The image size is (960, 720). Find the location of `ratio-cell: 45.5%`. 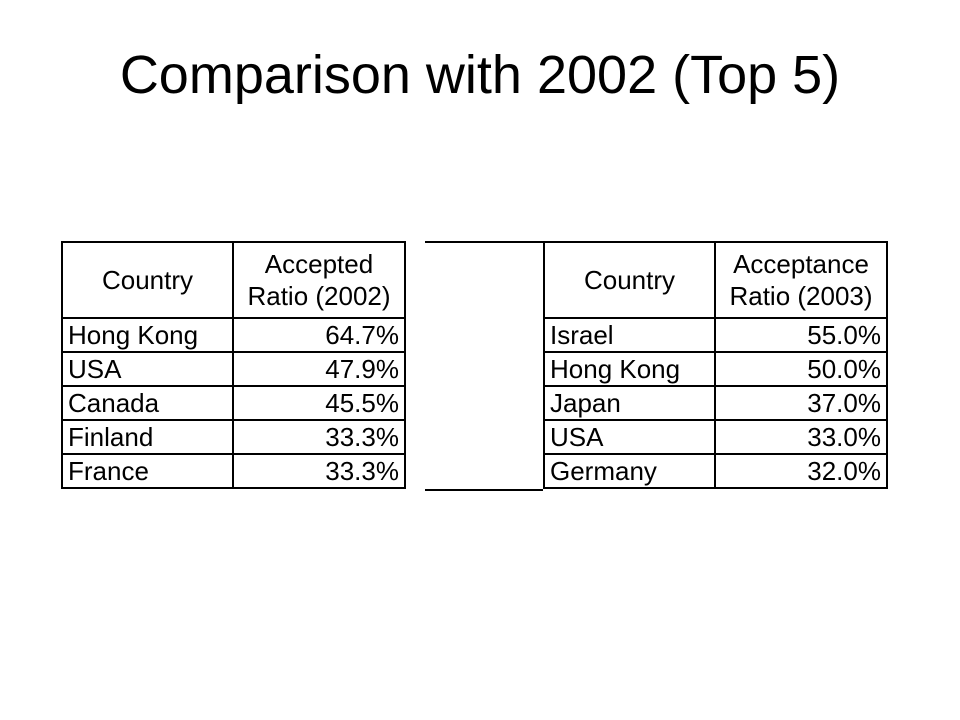

ratio-cell: 45.5% is located at coordinates (319, 403).